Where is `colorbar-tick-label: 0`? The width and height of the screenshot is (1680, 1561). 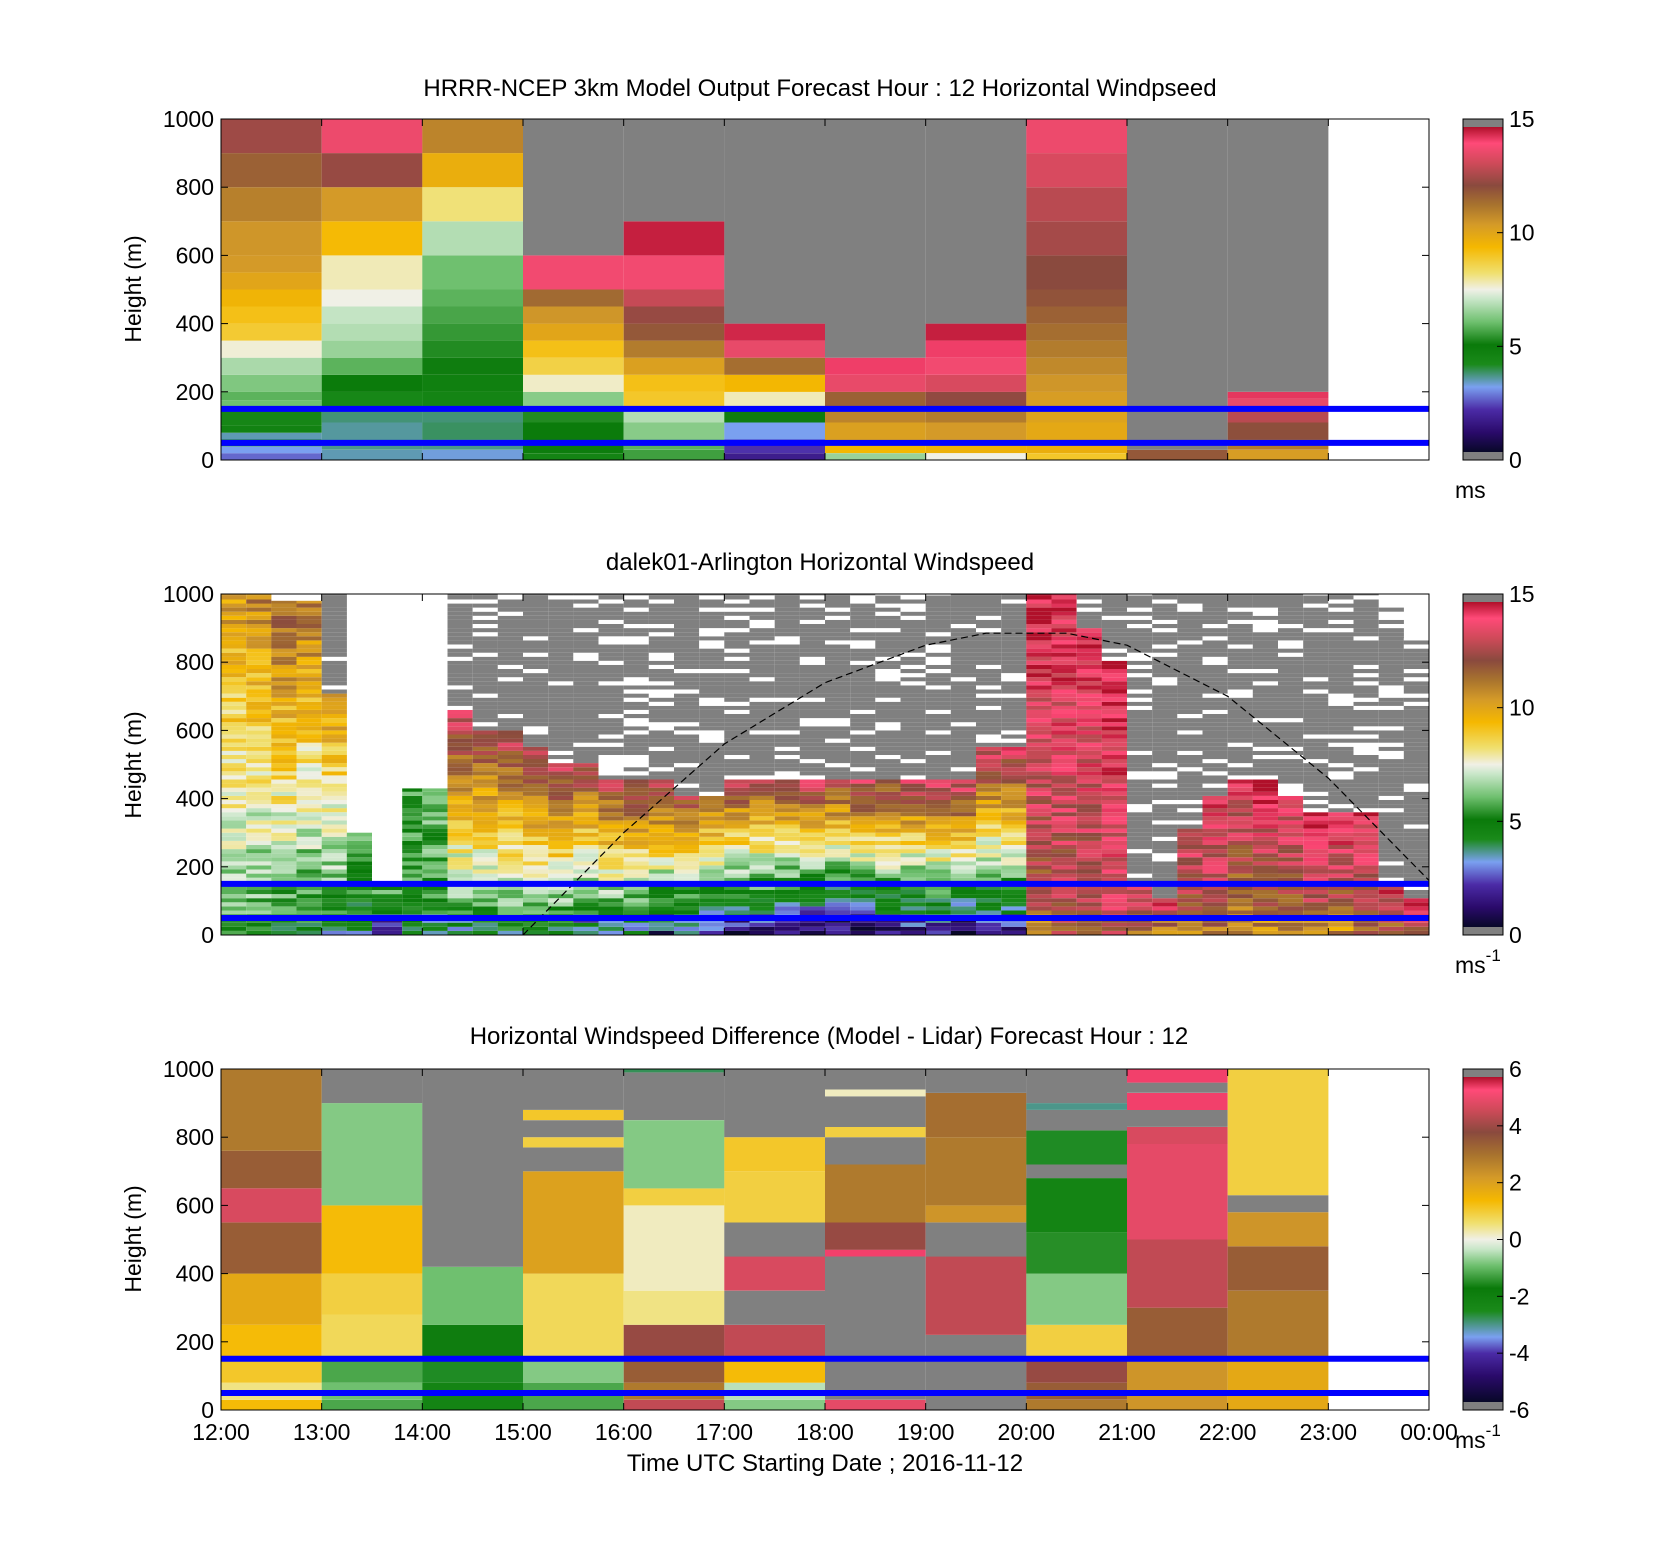
colorbar-tick-label: 0 is located at coordinates (1515, 460).